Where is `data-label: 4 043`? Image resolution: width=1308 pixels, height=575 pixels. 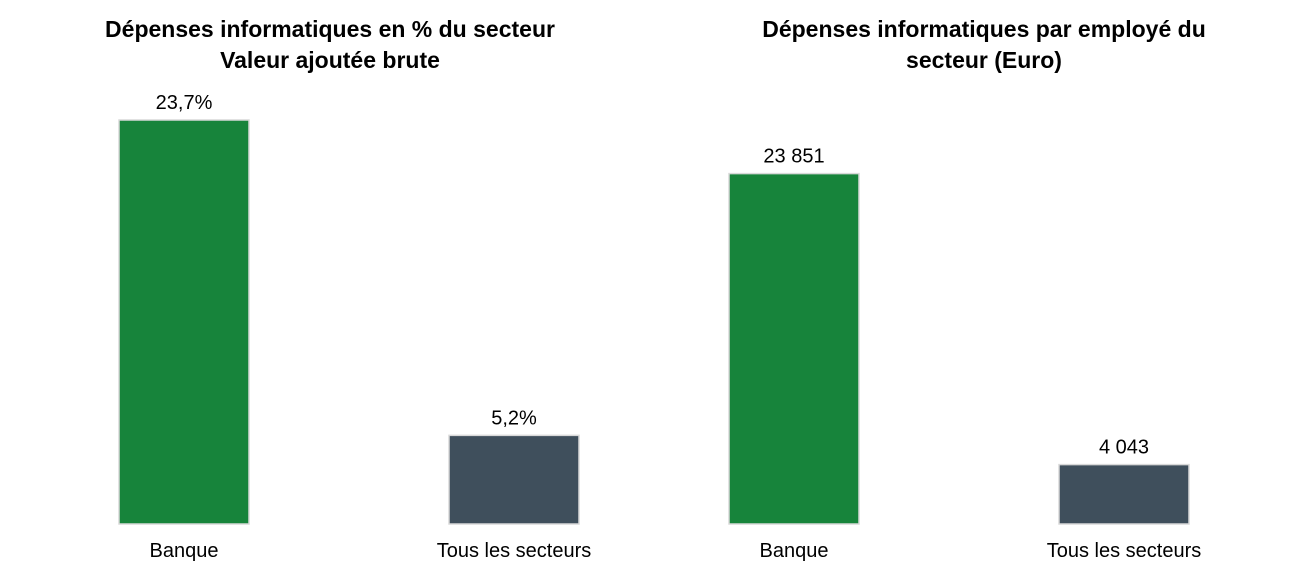
data-label: 4 043 is located at coordinates (1124, 448).